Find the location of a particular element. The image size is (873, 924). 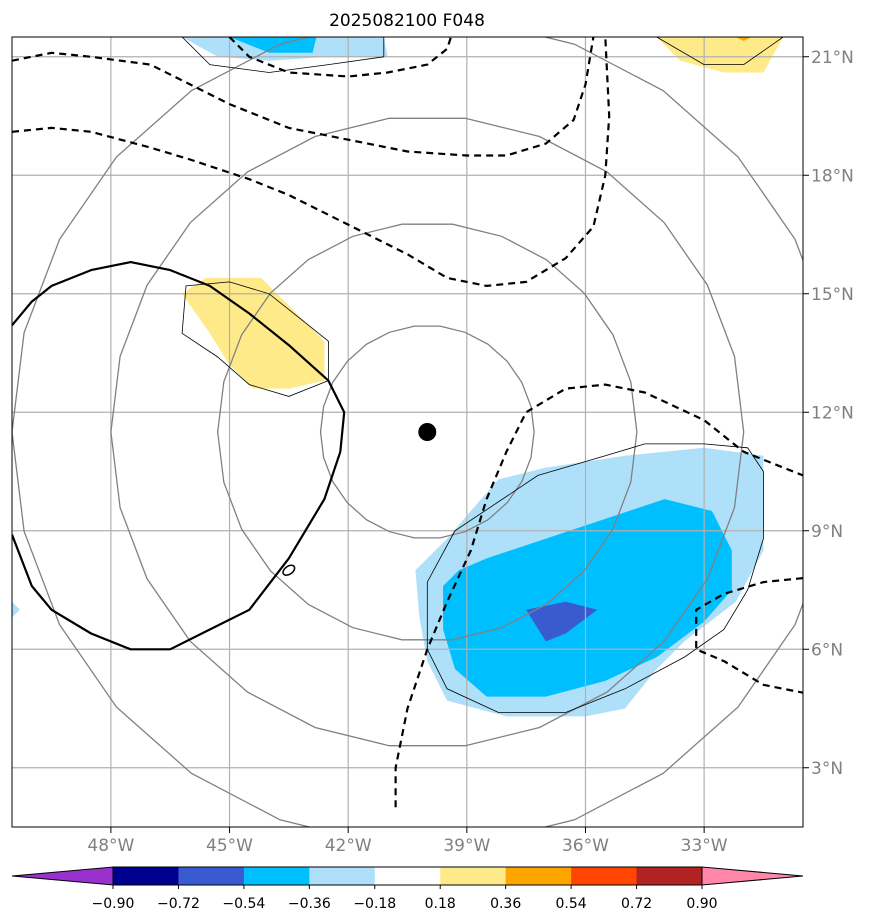

x-tick-label-4: 36°W is located at coordinates (585, 846).